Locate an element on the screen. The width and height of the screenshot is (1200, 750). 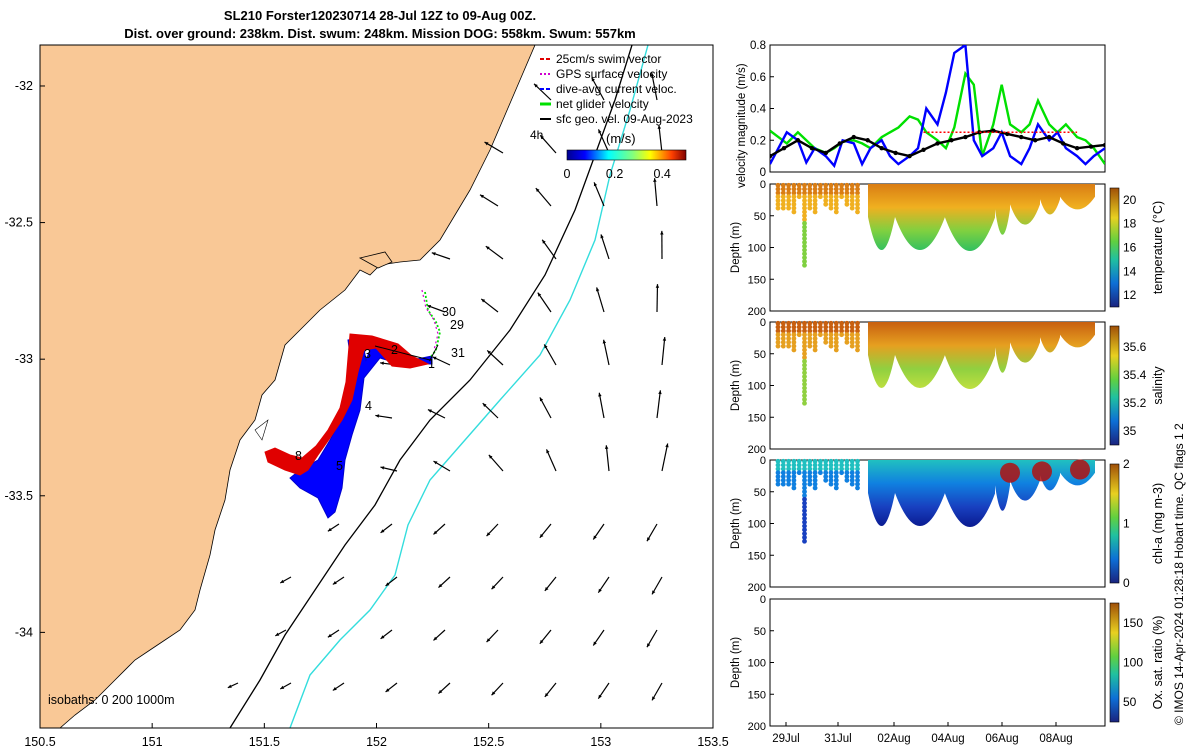
map-colorbar-ticks: 0 0.2 0.4 is located at coordinates (617, 174).